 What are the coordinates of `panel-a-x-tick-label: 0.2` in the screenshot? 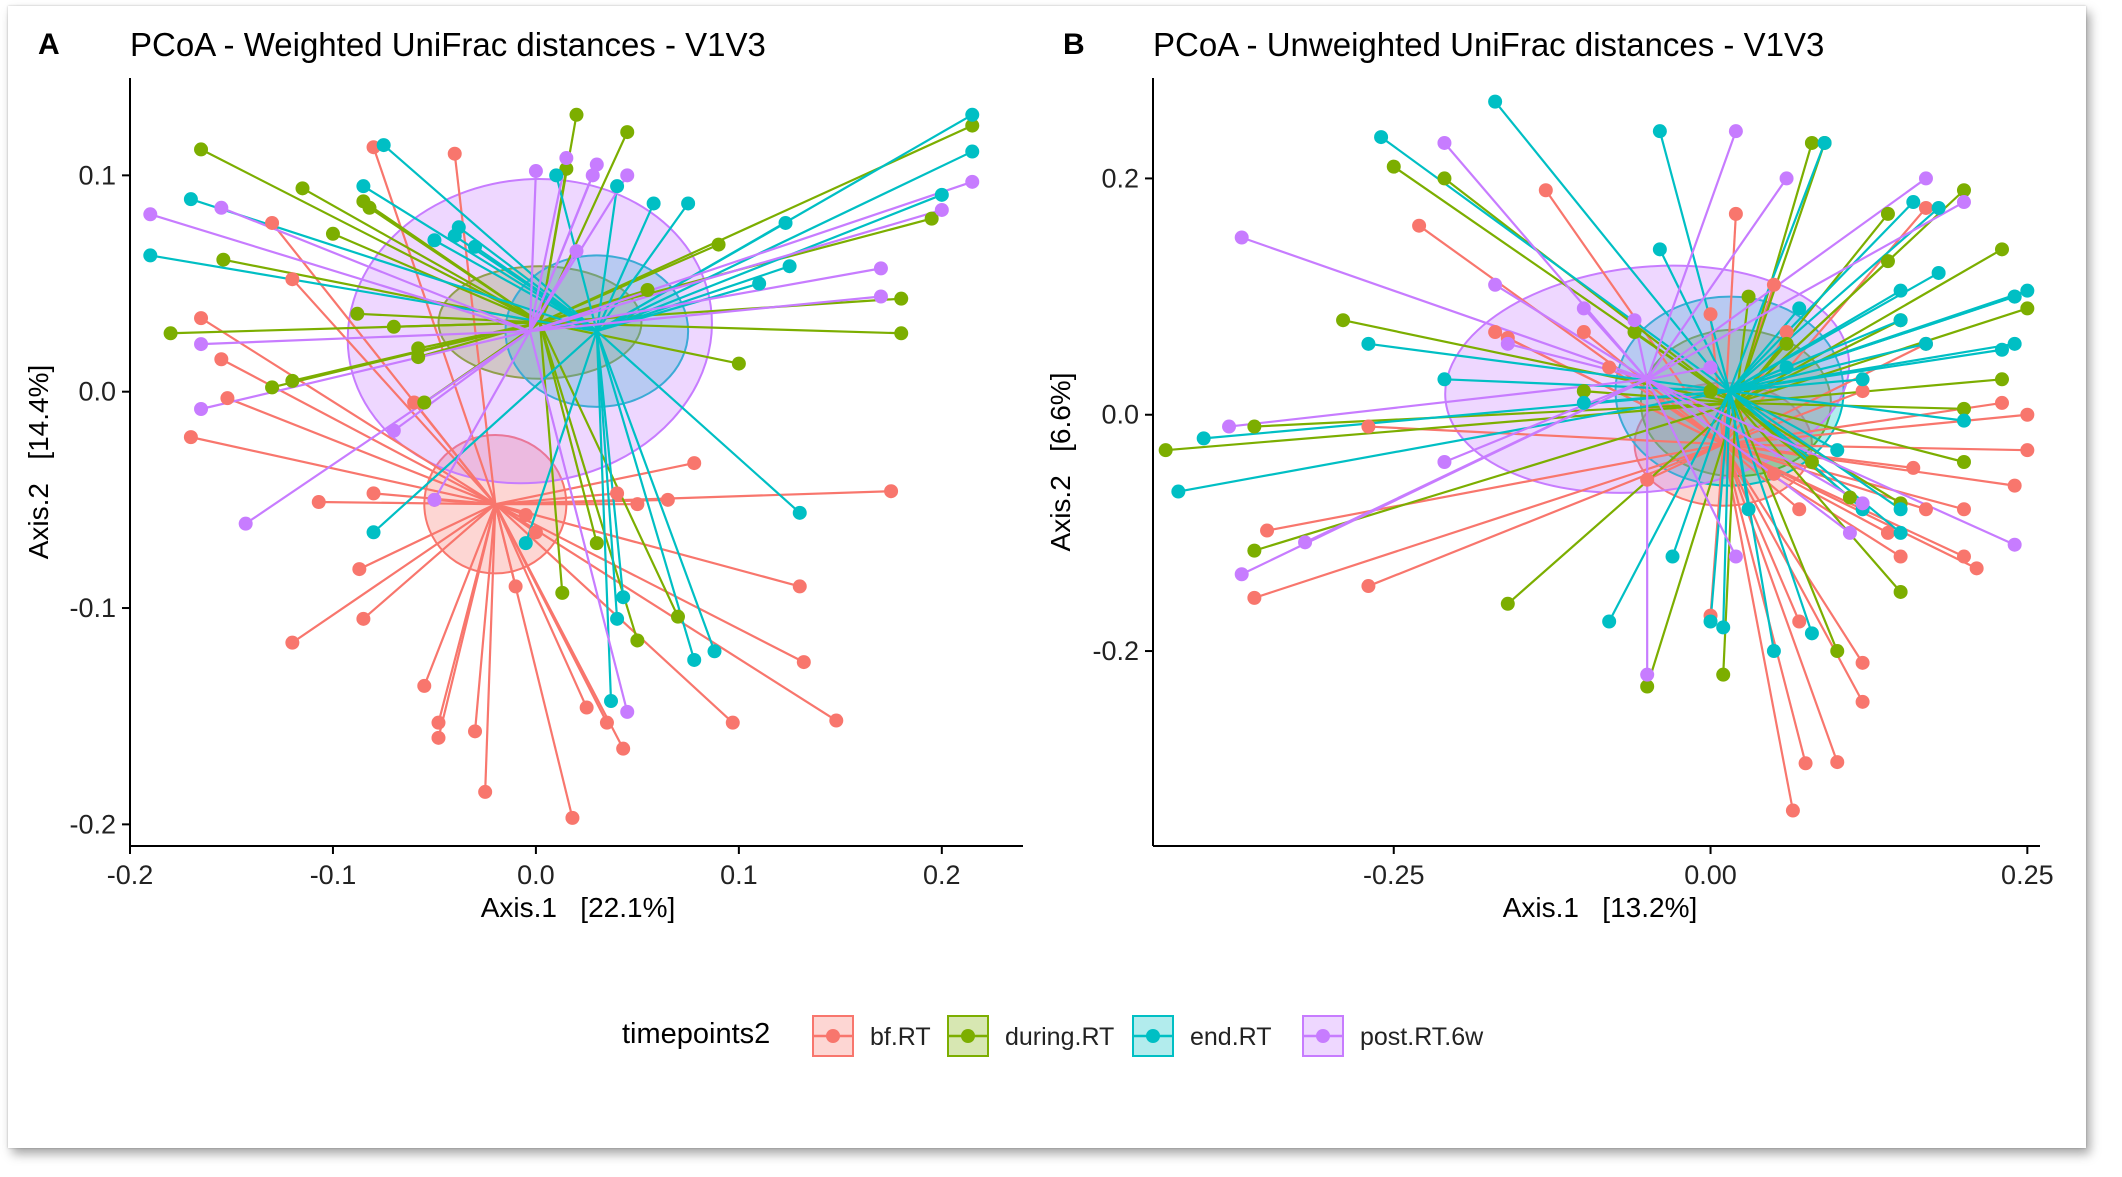 It's located at (942, 875).